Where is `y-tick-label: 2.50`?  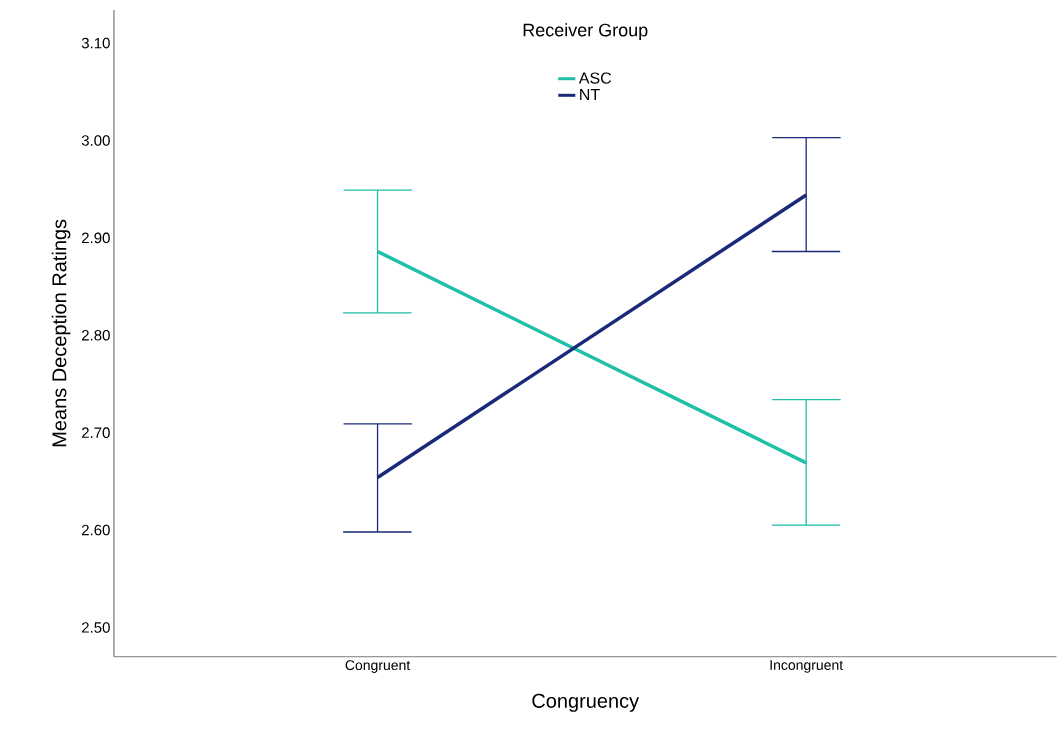 y-tick-label: 2.50 is located at coordinates (95, 627).